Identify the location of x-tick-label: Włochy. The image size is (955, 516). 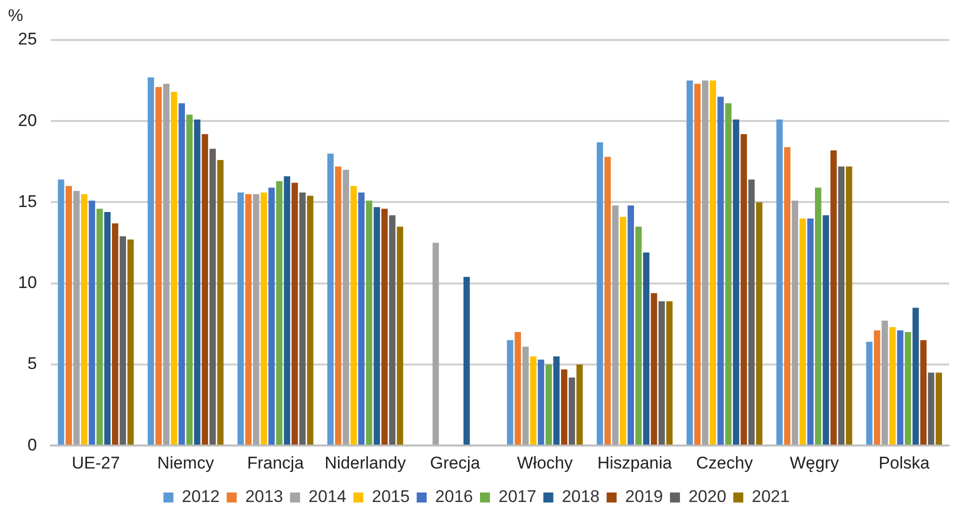
(545, 462).